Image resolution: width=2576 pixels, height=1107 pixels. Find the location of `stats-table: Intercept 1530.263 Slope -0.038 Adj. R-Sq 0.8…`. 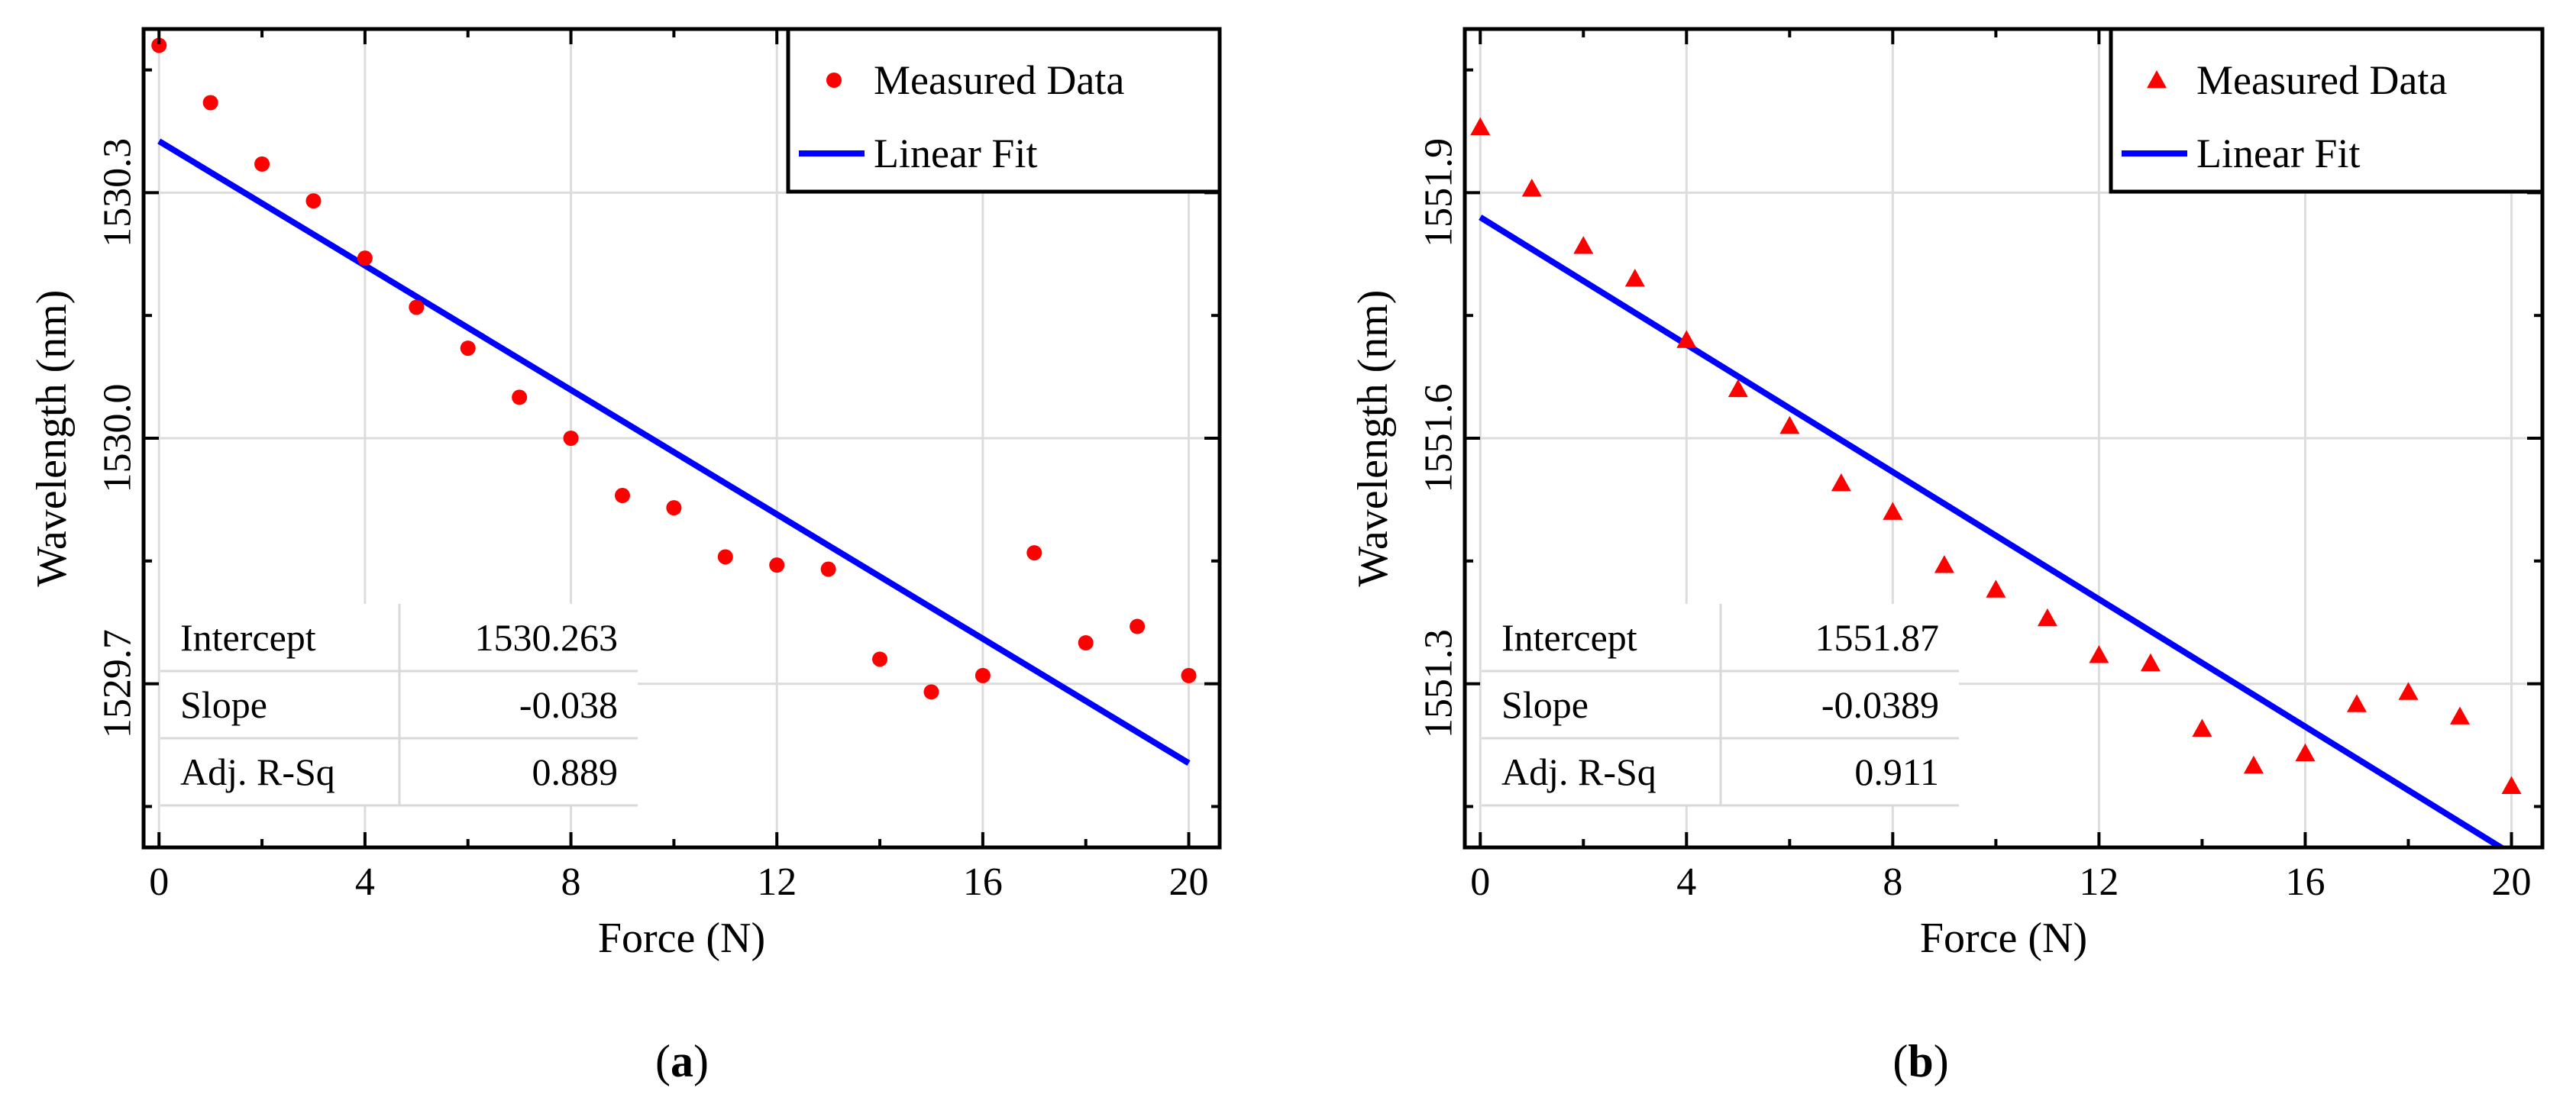

stats-table: Intercept 1530.263 Slope -0.038 Adj. R-Sq 0.8… is located at coordinates (399, 705).